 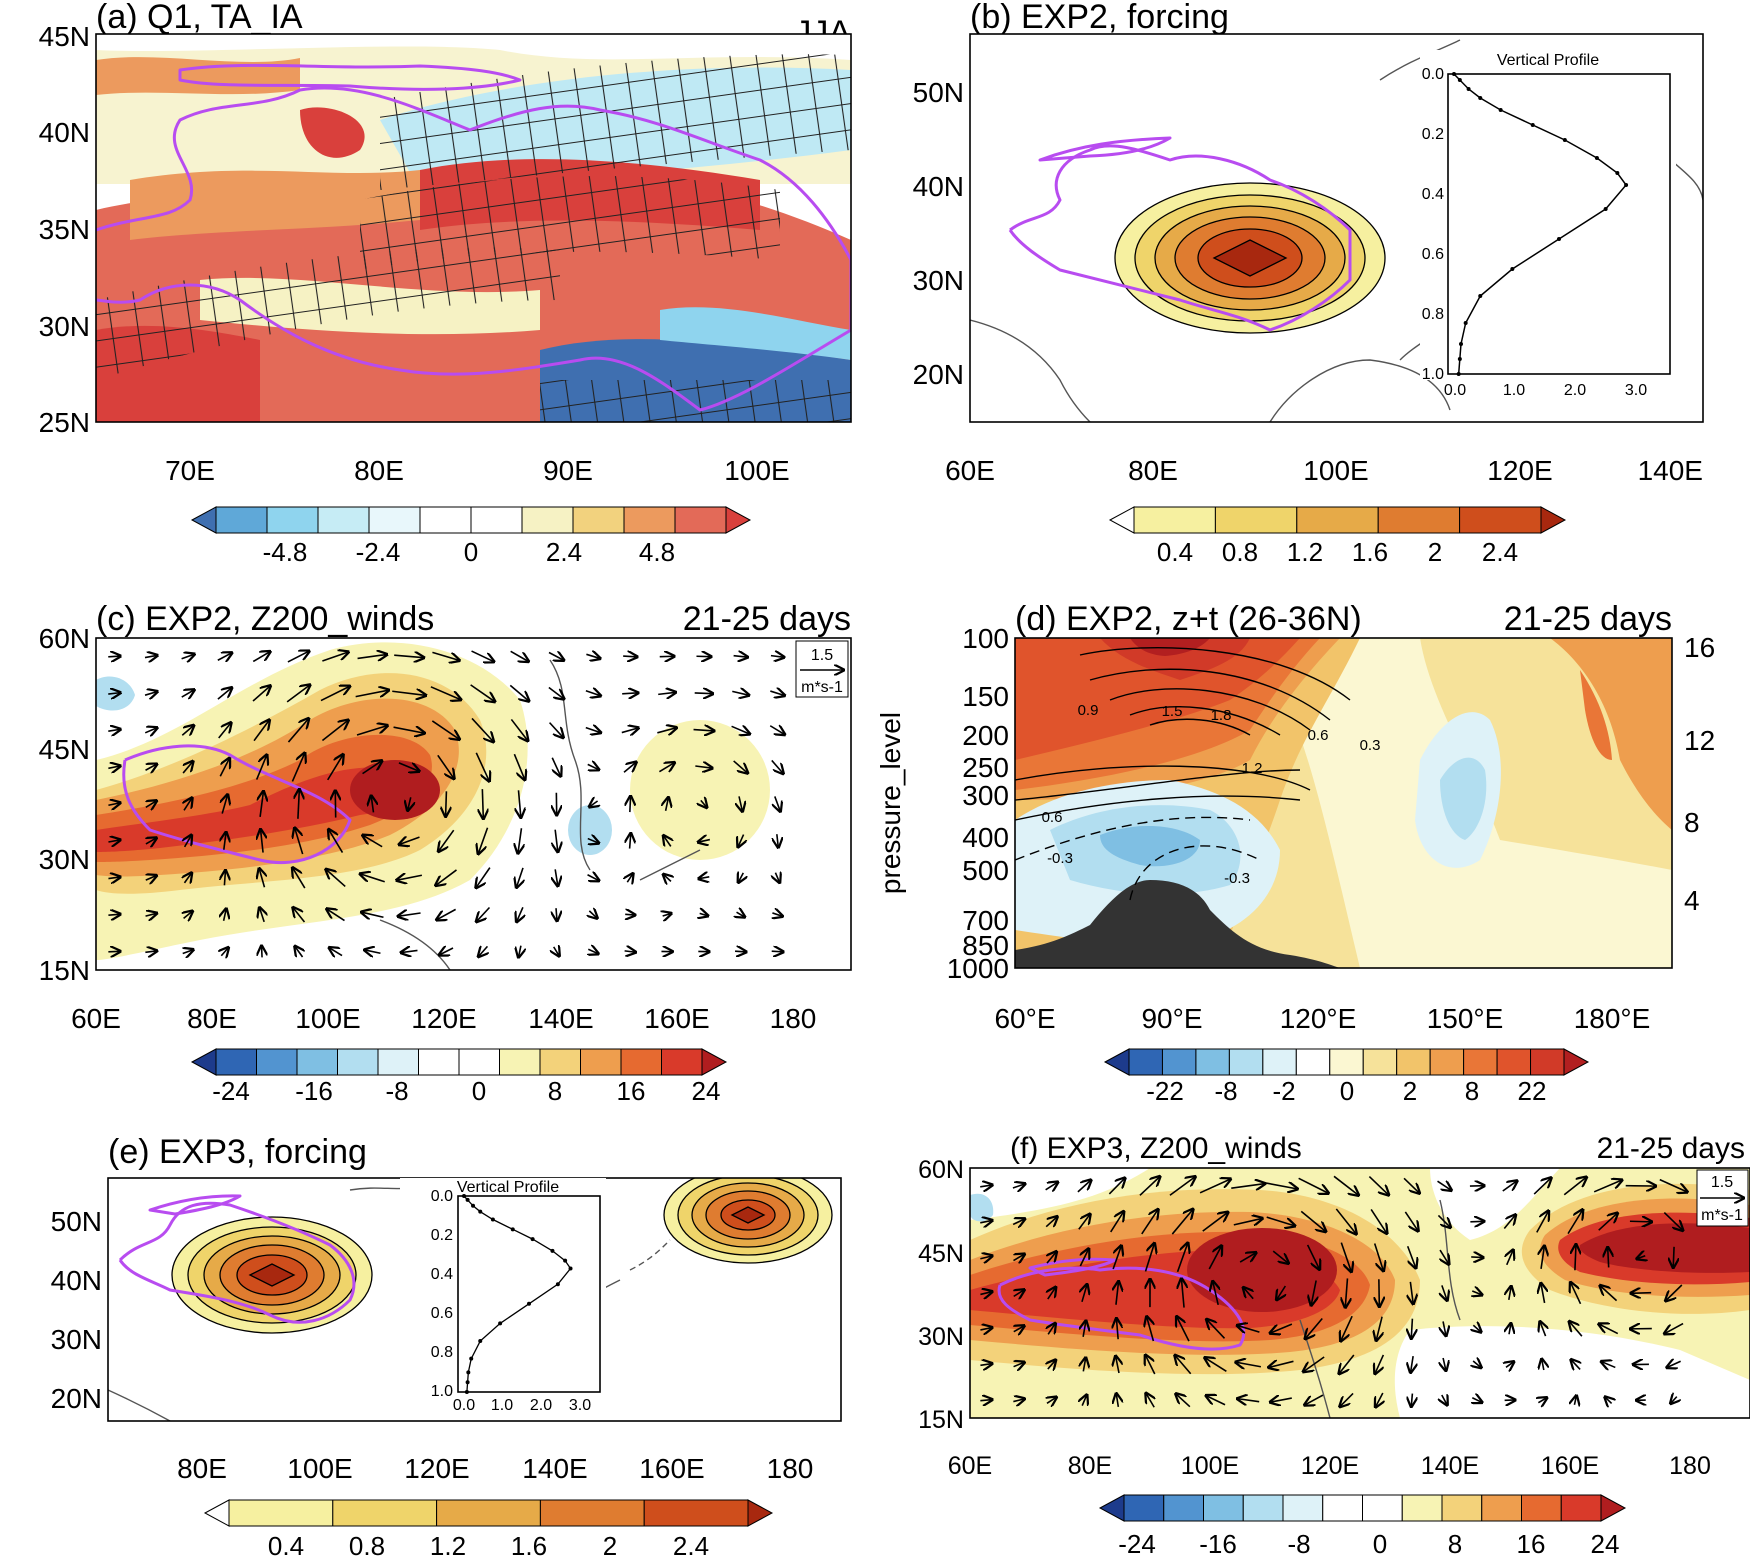 What do you see at coordinates (1333, 1291) in the screenshot?
I see `panel-f-vectors` at bounding box center [1333, 1291].